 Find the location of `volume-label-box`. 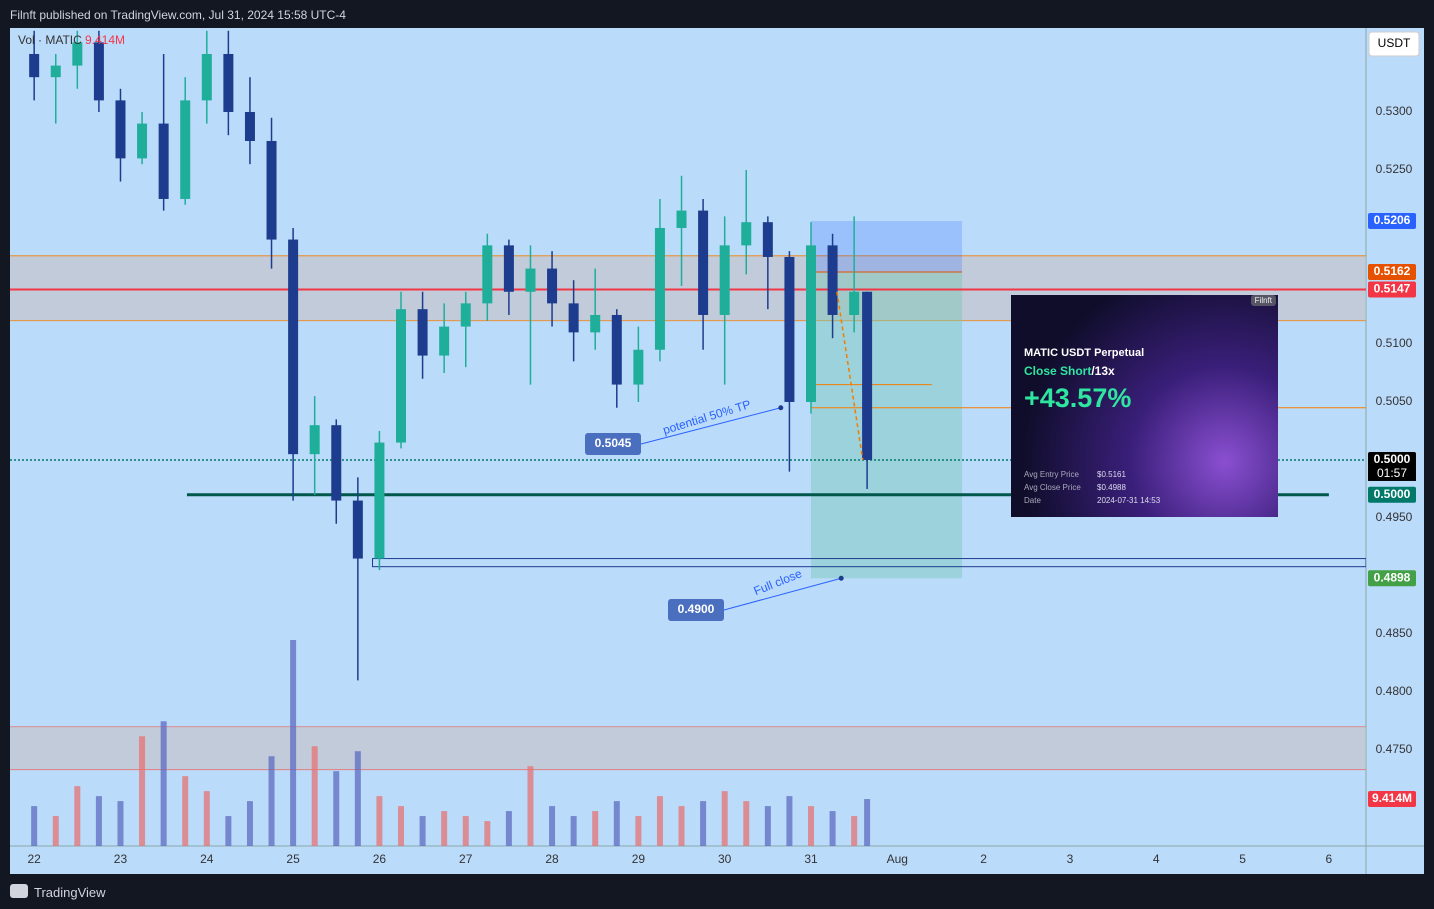

volume-label-box is located at coordinates (1392, 799).